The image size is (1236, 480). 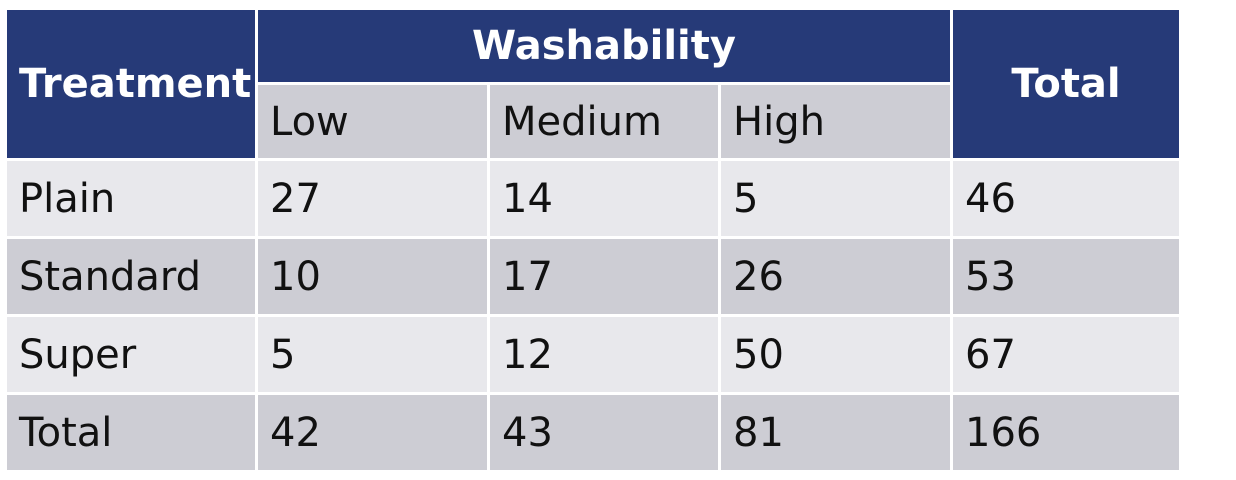 I want to click on cell-high: 26, so click(x=835, y=276).